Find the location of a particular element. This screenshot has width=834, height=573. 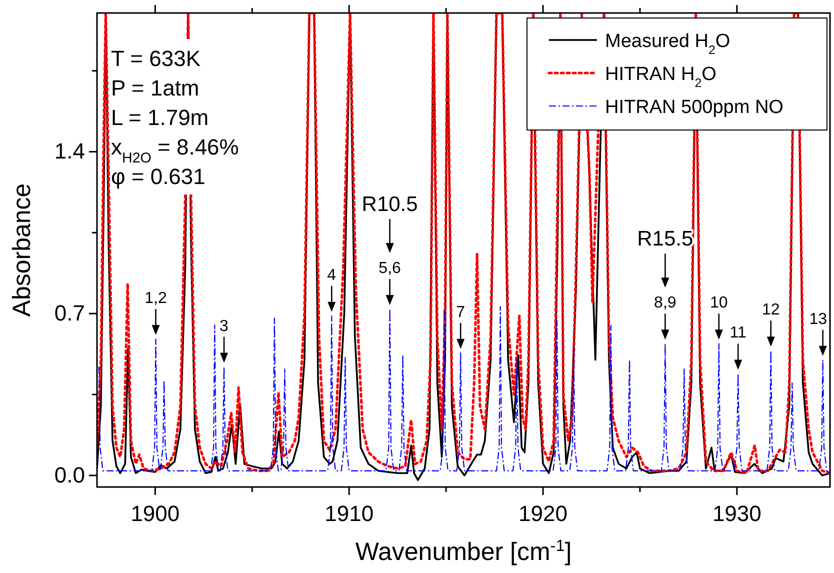

y-tick-label: 0.0 is located at coordinates (69, 475).